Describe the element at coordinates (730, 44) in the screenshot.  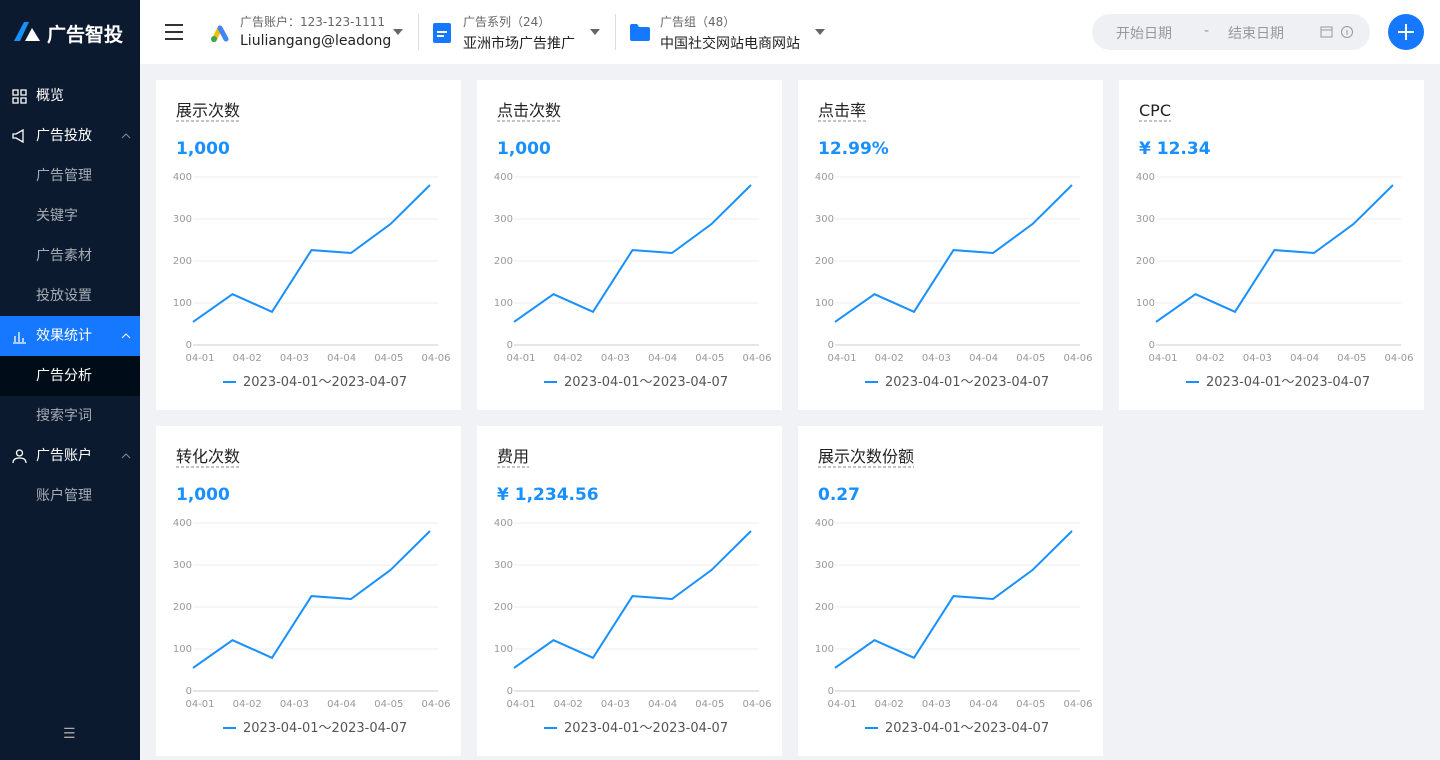
I see `group-value: 中国社交网站电商网站` at that location.